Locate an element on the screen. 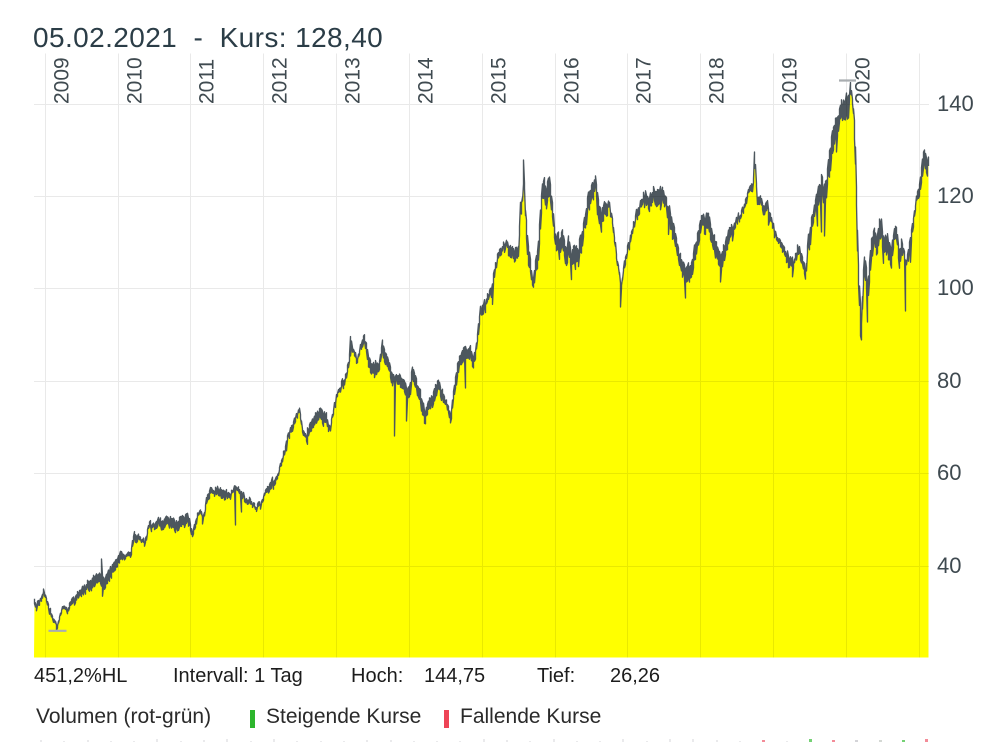  svg-text: 80 is located at coordinates (949, 380).